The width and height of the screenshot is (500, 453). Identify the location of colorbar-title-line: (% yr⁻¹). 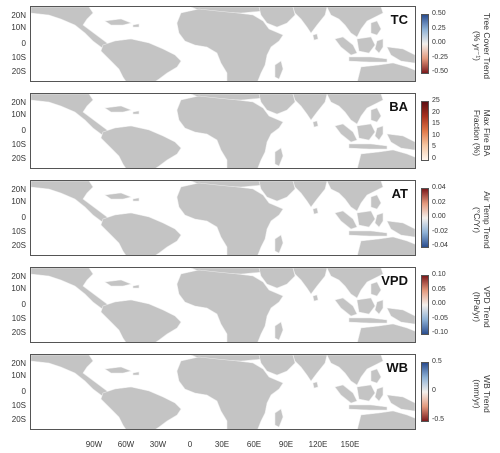
(477, 46).